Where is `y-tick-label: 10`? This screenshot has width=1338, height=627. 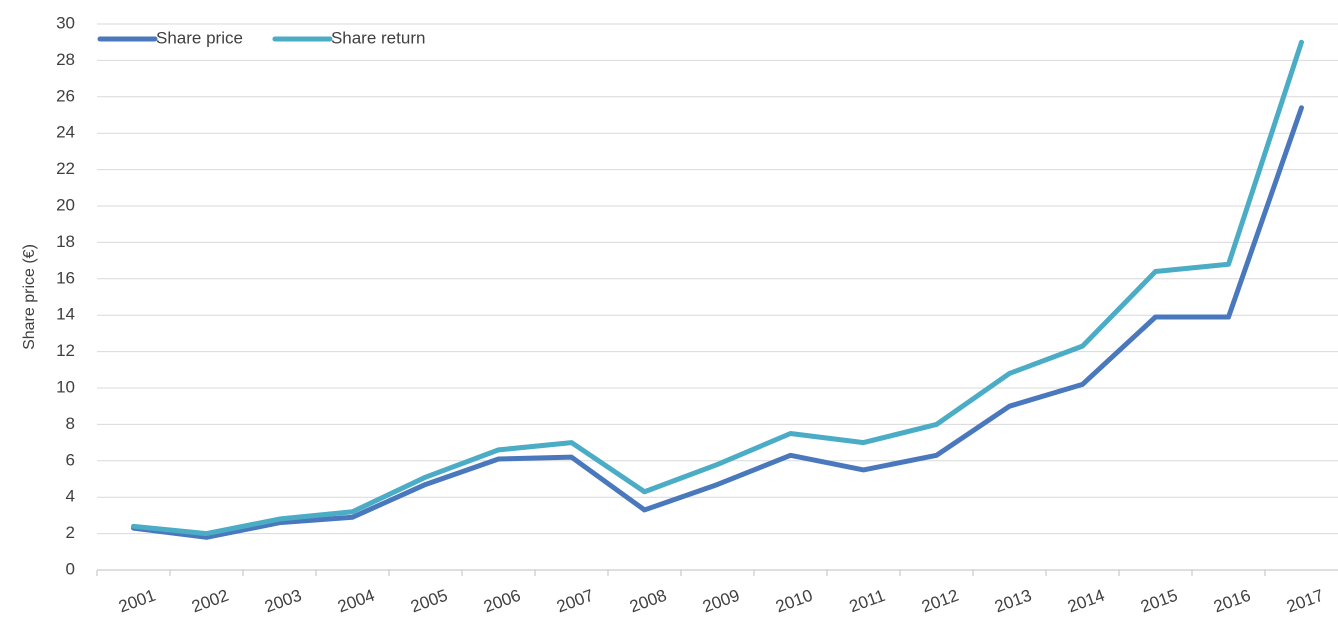 y-tick-label: 10 is located at coordinates (65, 386).